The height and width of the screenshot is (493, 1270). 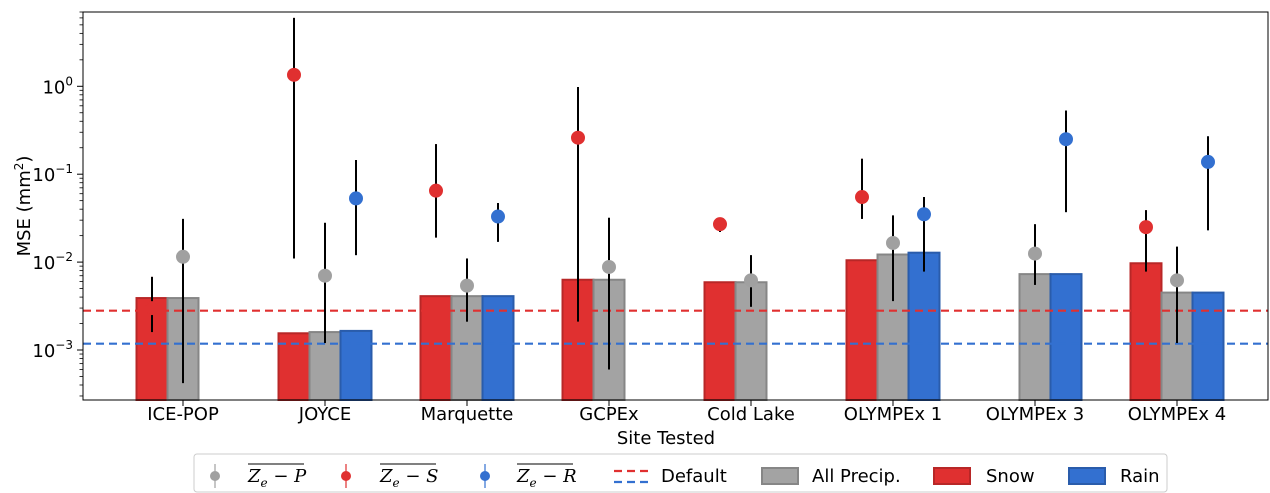 What do you see at coordinates (666, 438) in the screenshot?
I see `x-axis-title: Site Tested` at bounding box center [666, 438].